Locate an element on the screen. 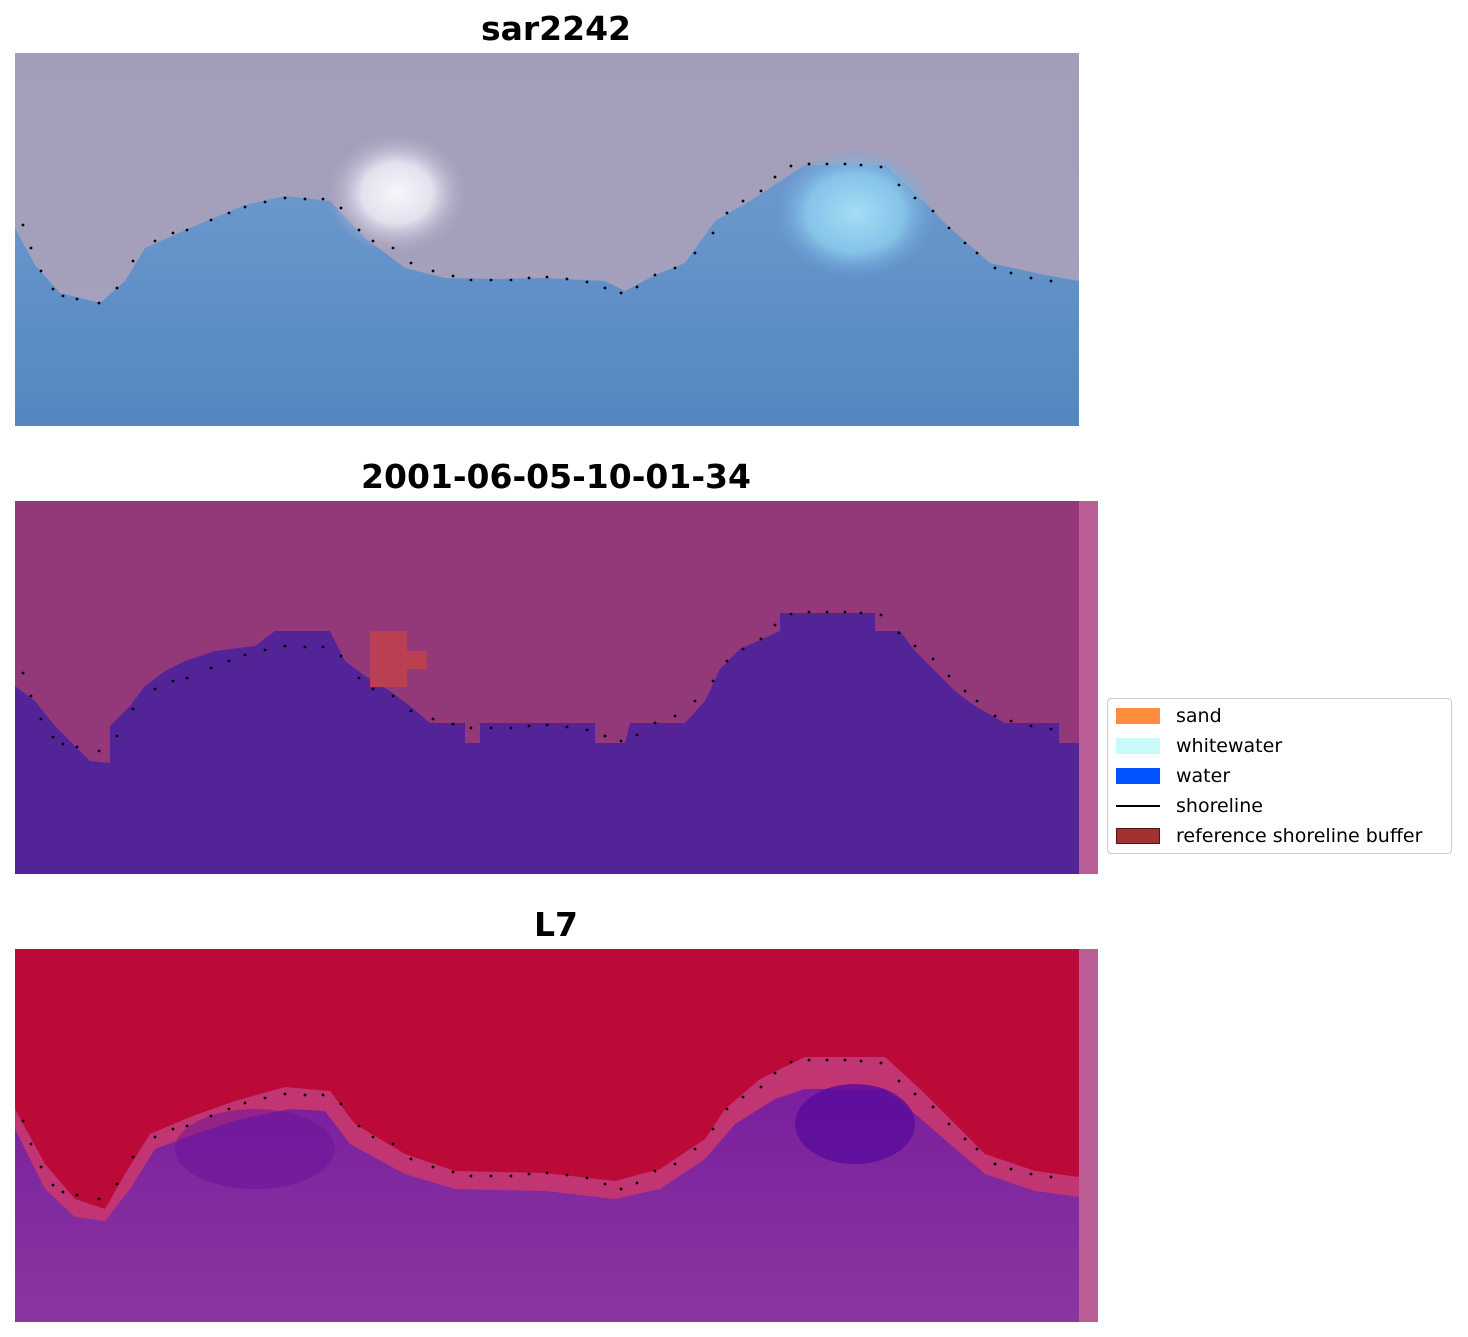 This screenshot has width=1468, height=1337. reference-buffer-swatch is located at coordinates (1138, 836).